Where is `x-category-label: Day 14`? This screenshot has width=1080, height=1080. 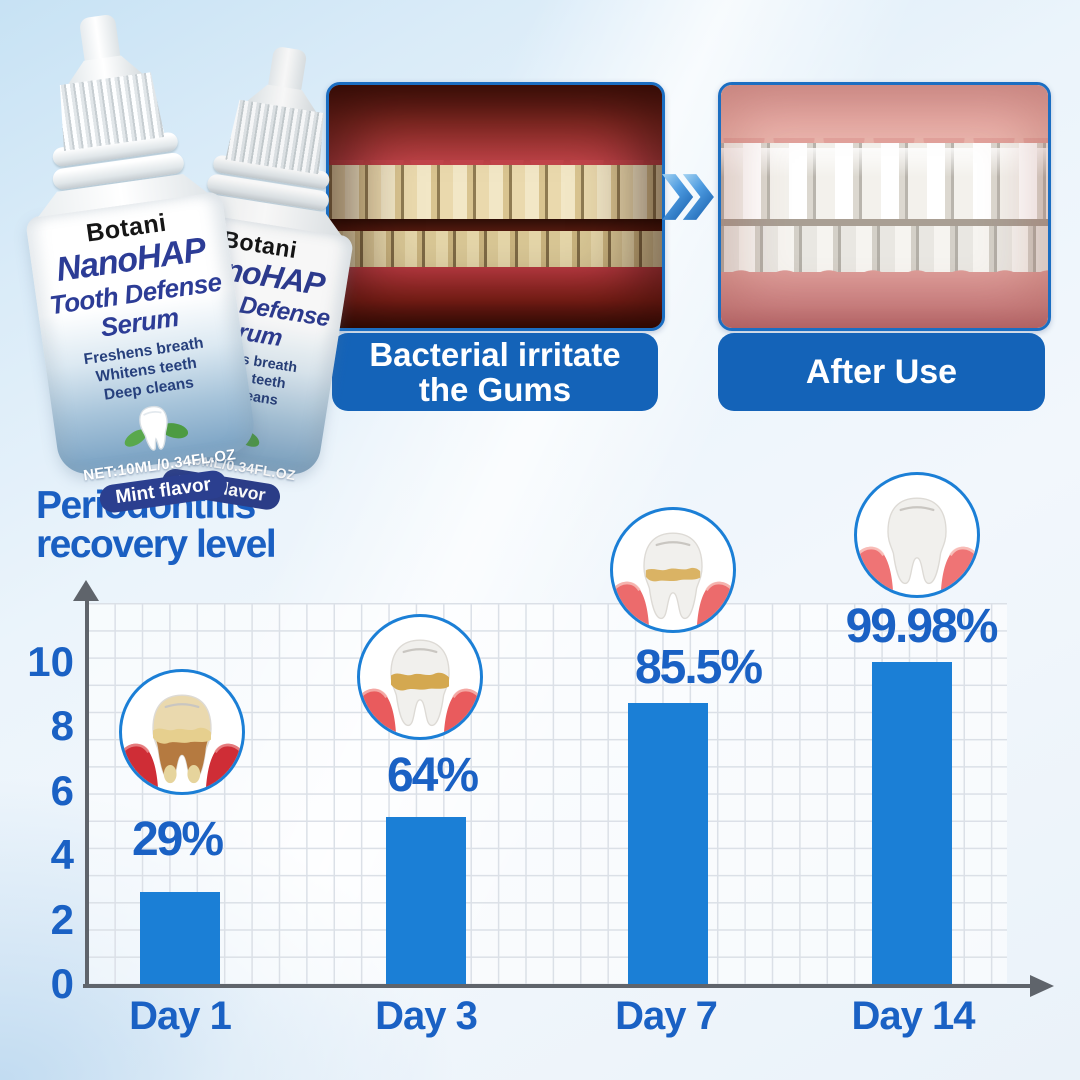
x-category-label: Day 14 is located at coordinates (913, 1016).